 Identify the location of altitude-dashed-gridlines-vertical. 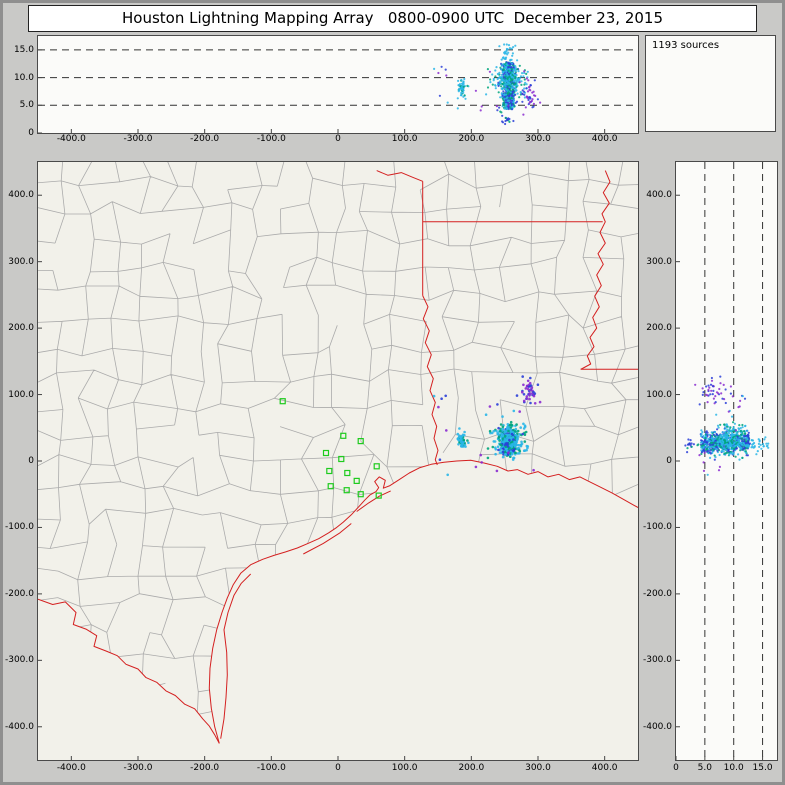
(734, 461).